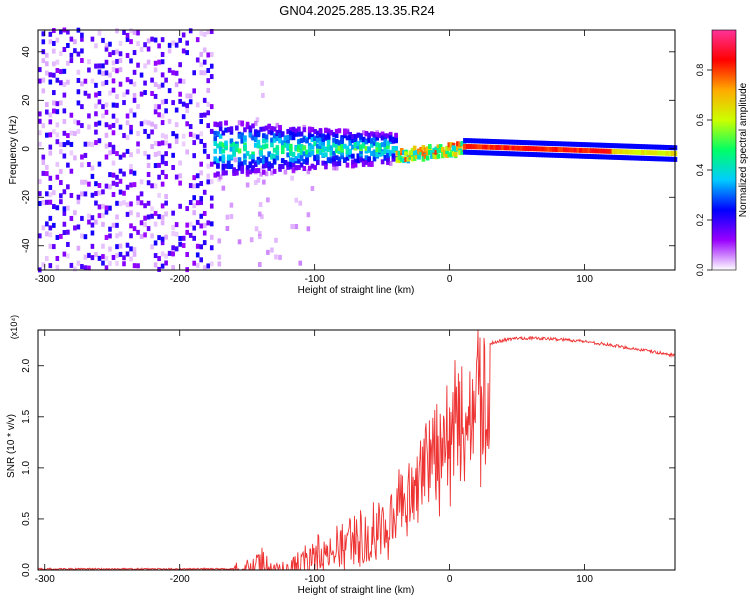  What do you see at coordinates (26, 365) in the screenshot?
I see `y-tick-label: 2.0` at bounding box center [26, 365].